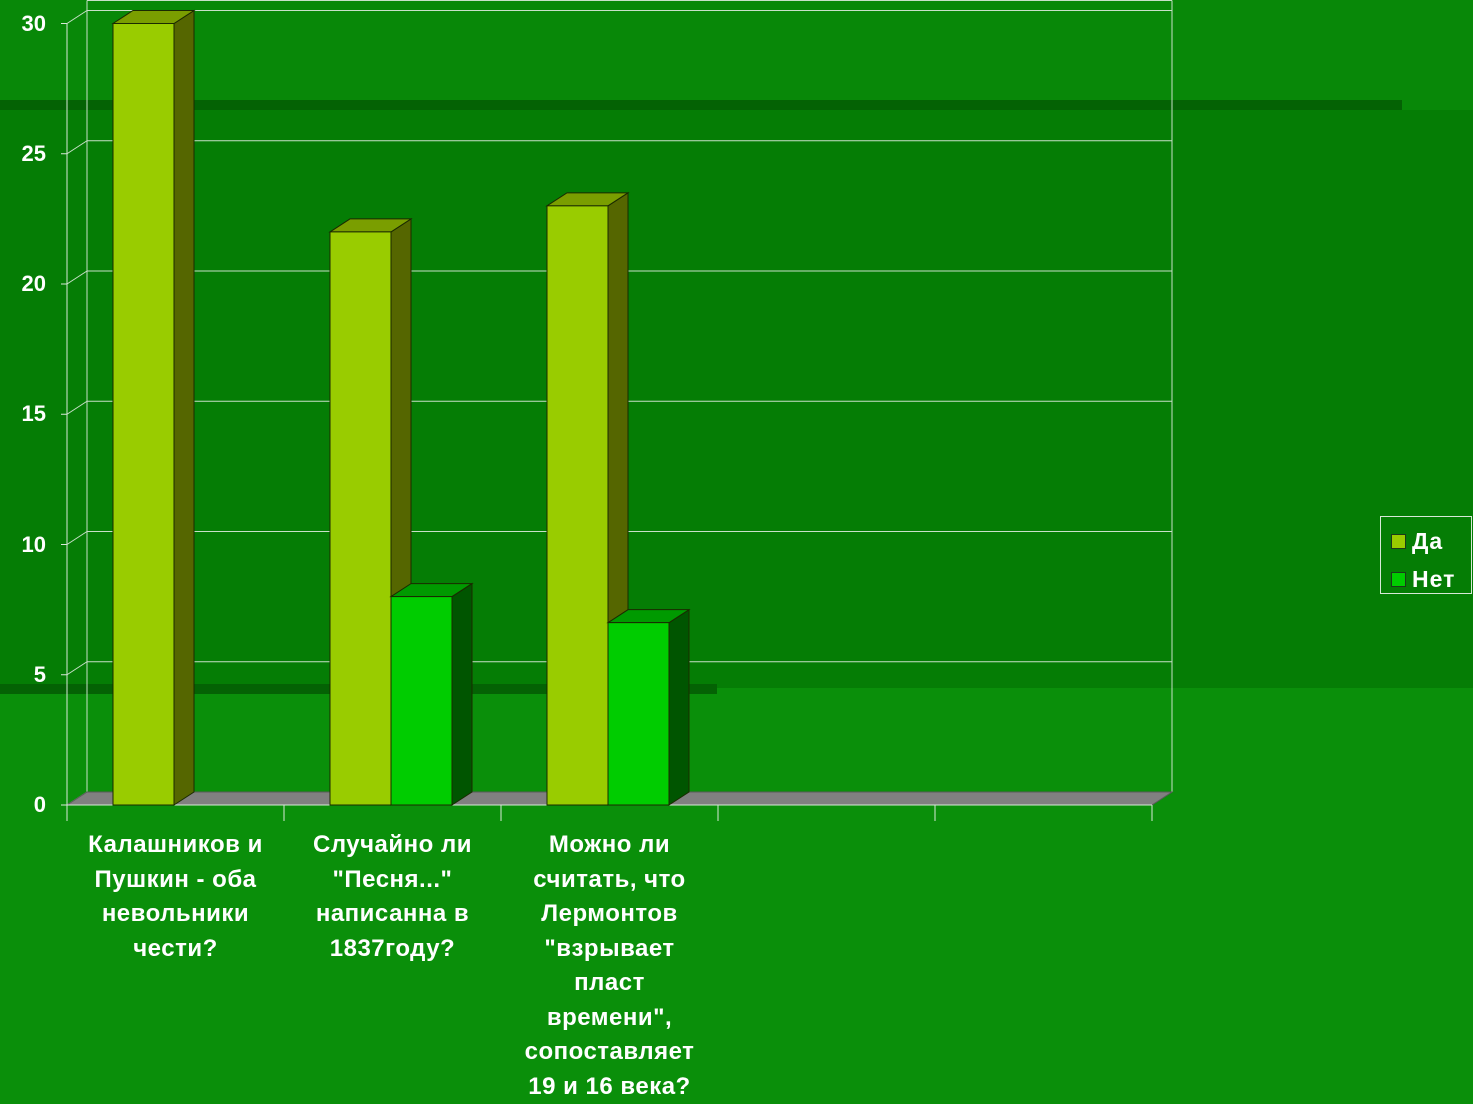  What do you see at coordinates (610, 880) in the screenshot?
I see `x-category-label-line: считать, что` at bounding box center [610, 880].